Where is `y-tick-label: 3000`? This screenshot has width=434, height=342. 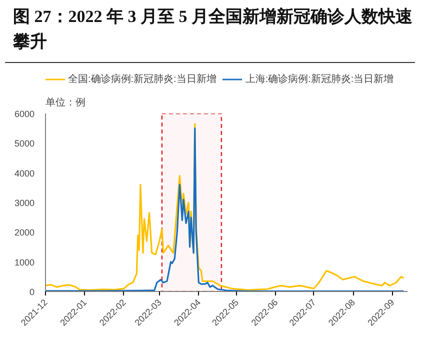 y-tick-label: 3000 is located at coordinates (24, 203).